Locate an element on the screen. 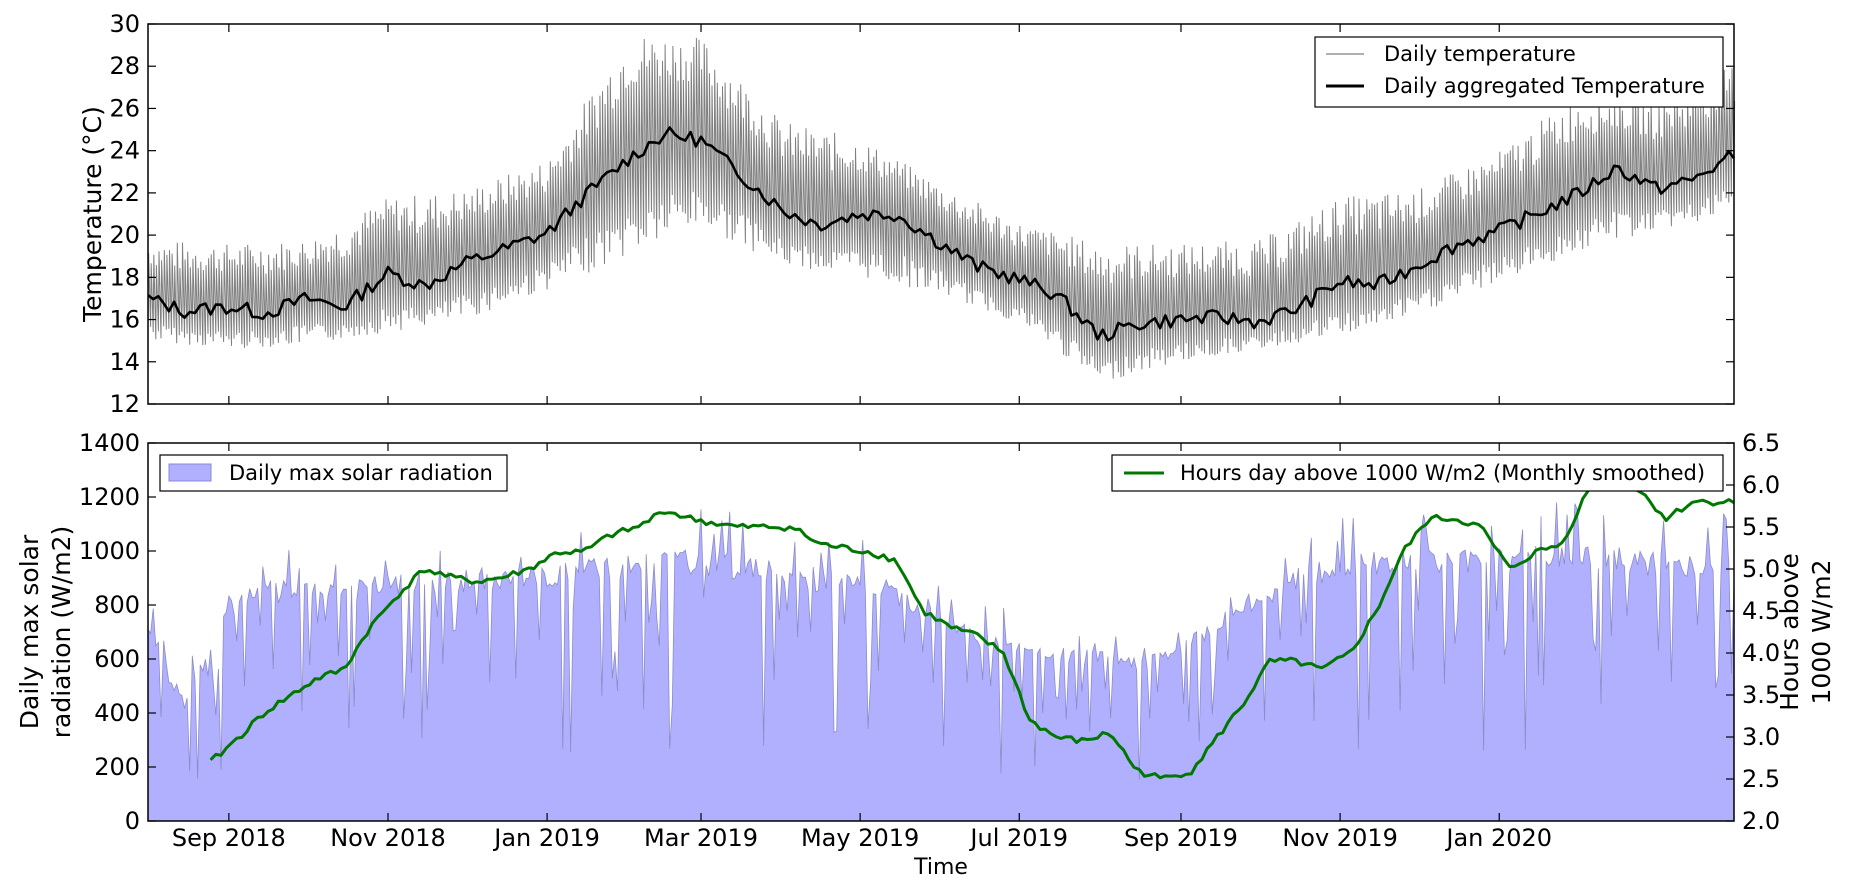  hours-y2-label-line1: Hours above is located at coordinates (1789, 632).